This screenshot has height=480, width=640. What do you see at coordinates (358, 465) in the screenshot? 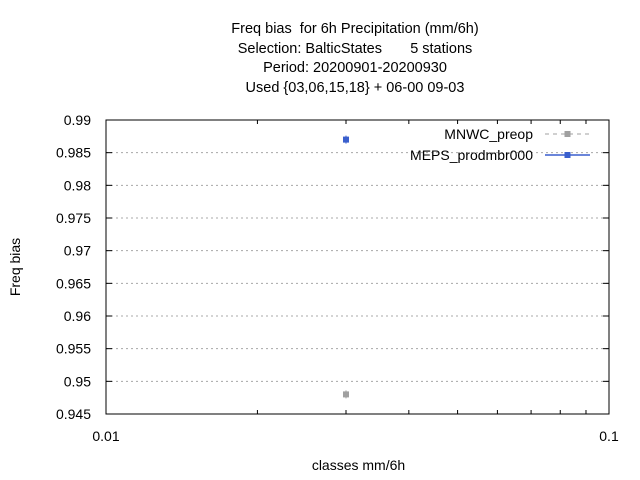
I see `x-axis-label: classes mm/6h` at bounding box center [358, 465].